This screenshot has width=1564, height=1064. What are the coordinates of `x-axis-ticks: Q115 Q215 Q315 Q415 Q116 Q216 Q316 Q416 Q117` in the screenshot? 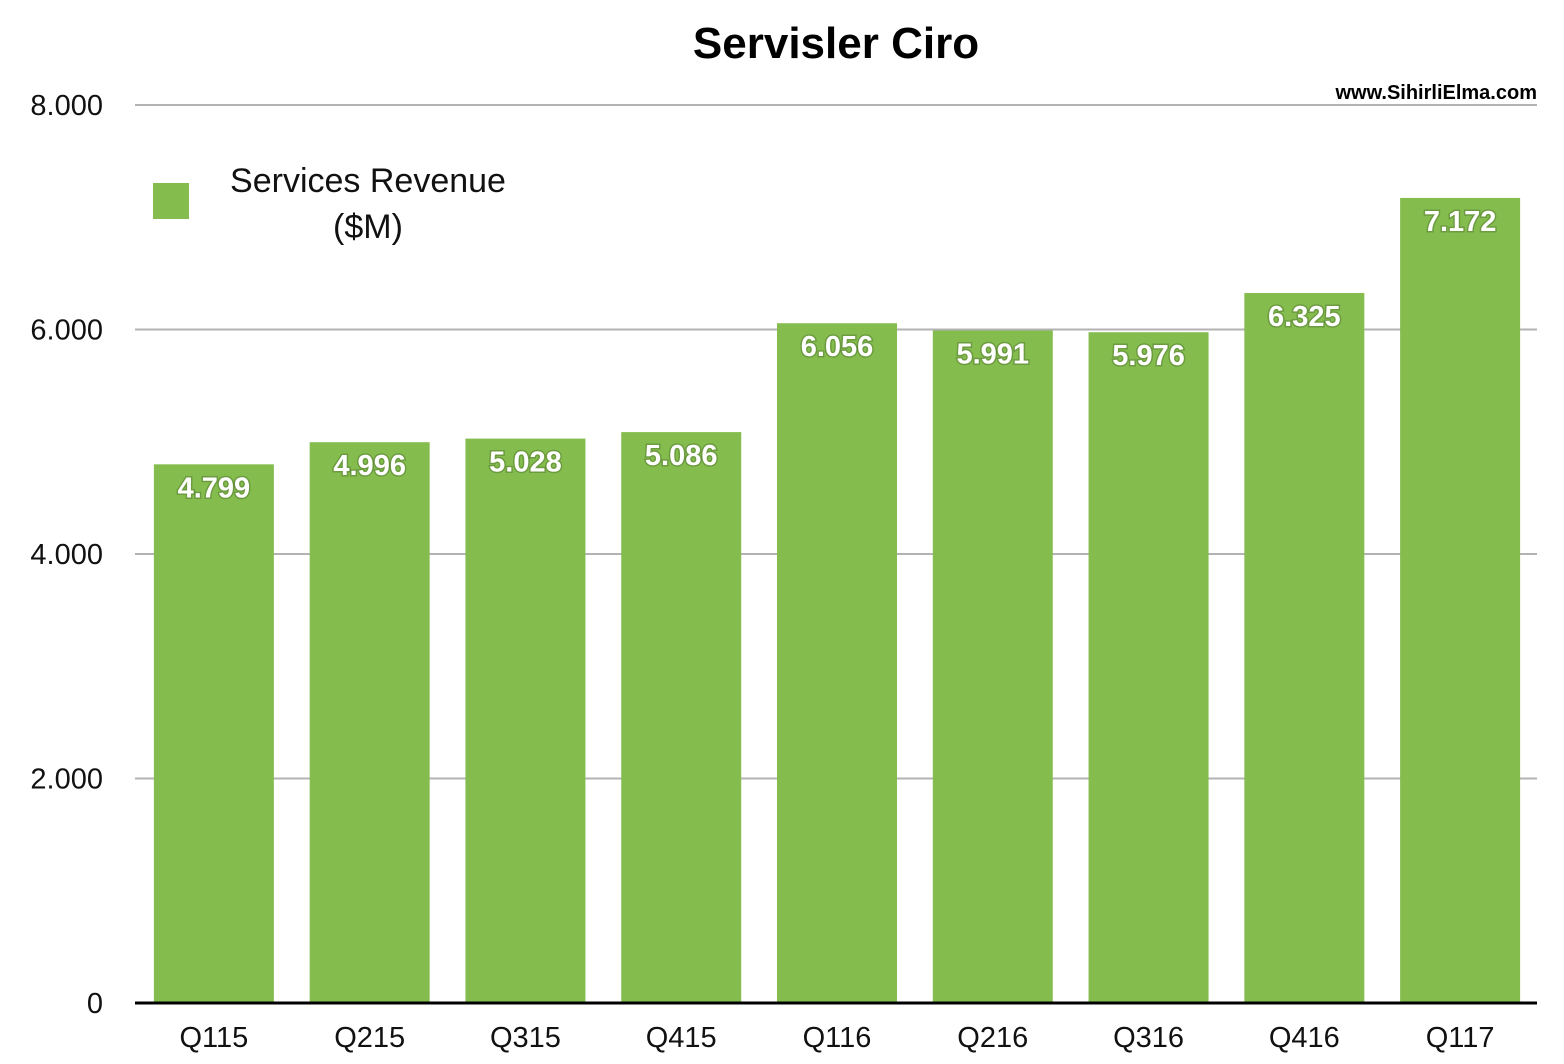 It's located at (836, 1038).